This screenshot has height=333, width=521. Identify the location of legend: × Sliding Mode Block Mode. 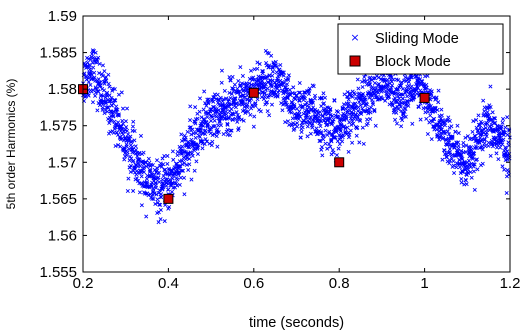
(420, 49).